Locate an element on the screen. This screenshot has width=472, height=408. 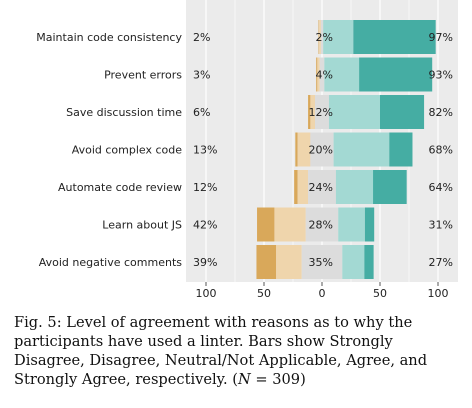
right-percent-label: 68% is located at coordinates (441, 150).